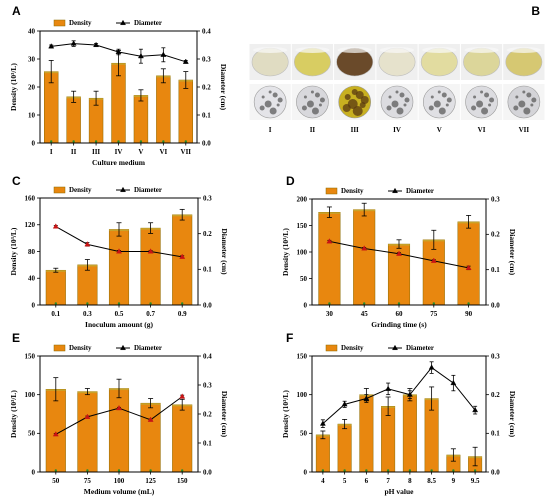 Image resolution: width=550 pixels, height=499 pixels. Describe the element at coordinates (399, 414) in the screenshot. I see `plot-frame` at that location.